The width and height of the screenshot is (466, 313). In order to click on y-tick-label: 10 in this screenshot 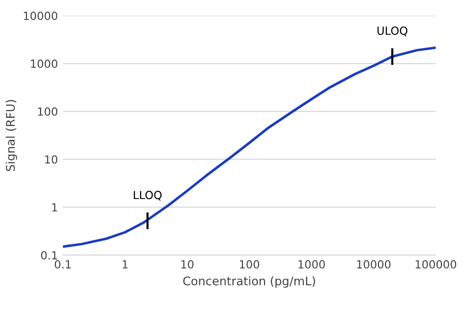, I will do `click(51, 159)`.